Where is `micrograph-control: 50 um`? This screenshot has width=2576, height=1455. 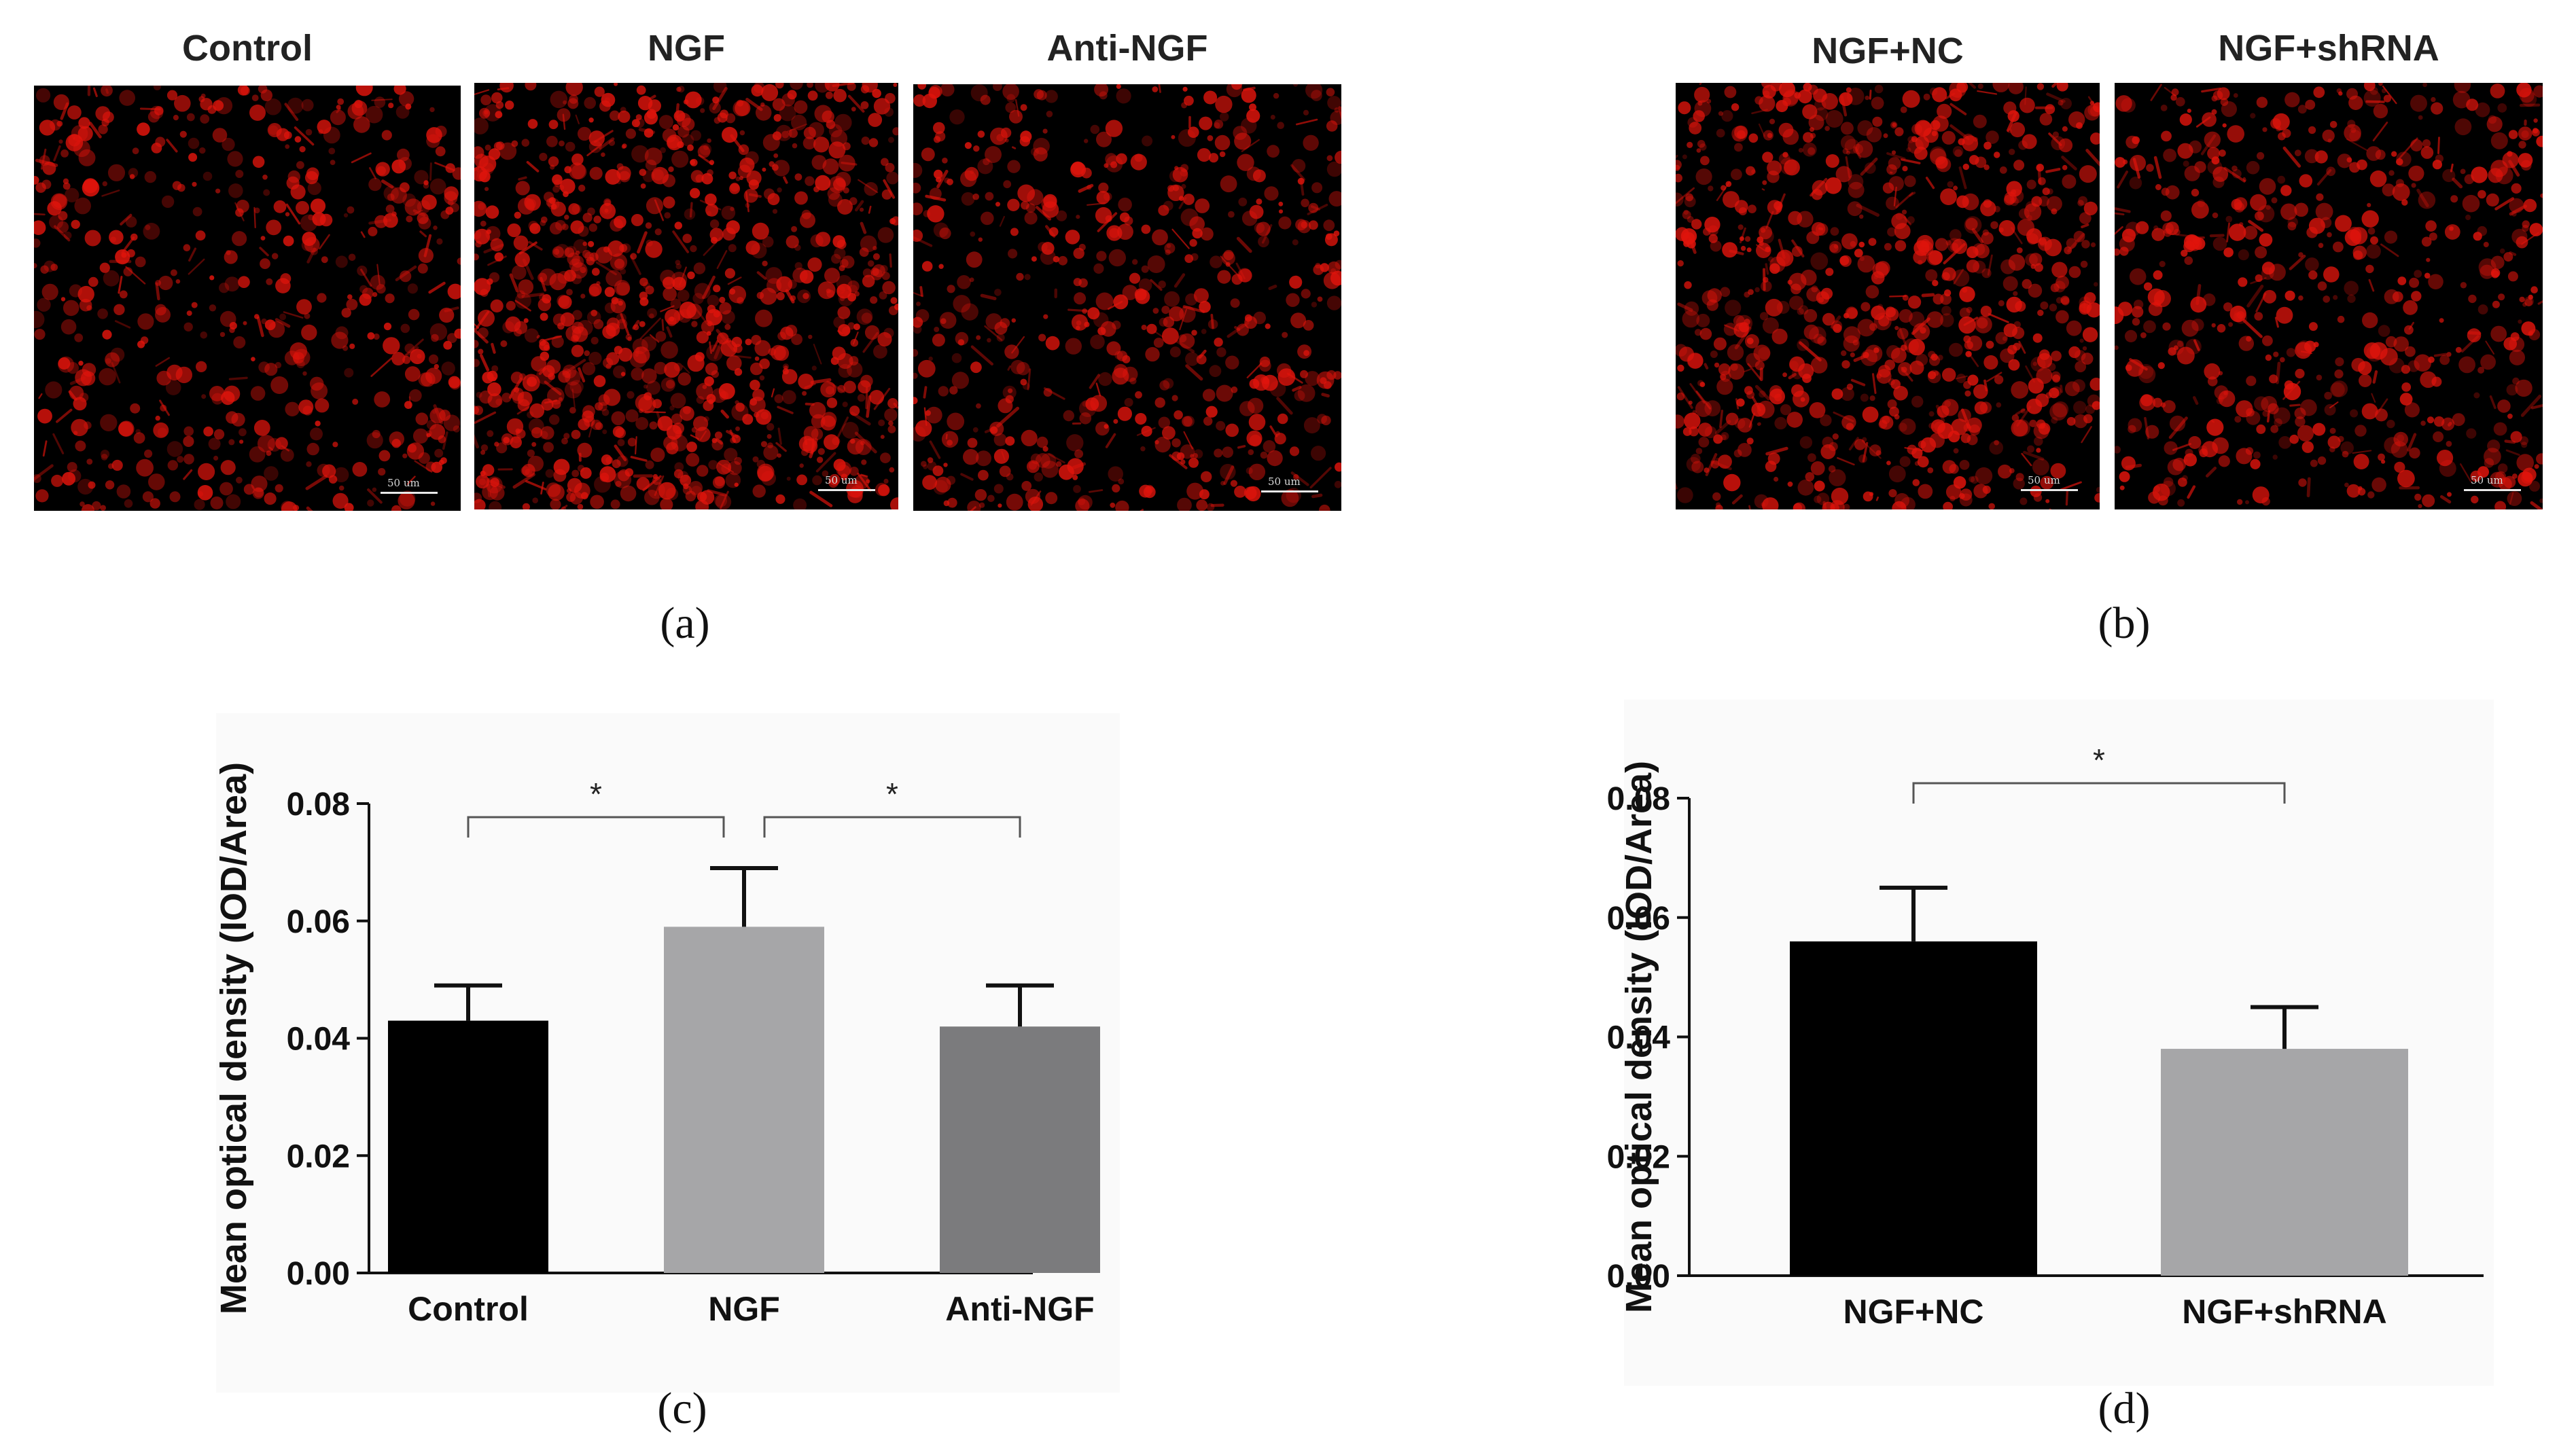 micrograph-control: 50 um is located at coordinates (247, 299).